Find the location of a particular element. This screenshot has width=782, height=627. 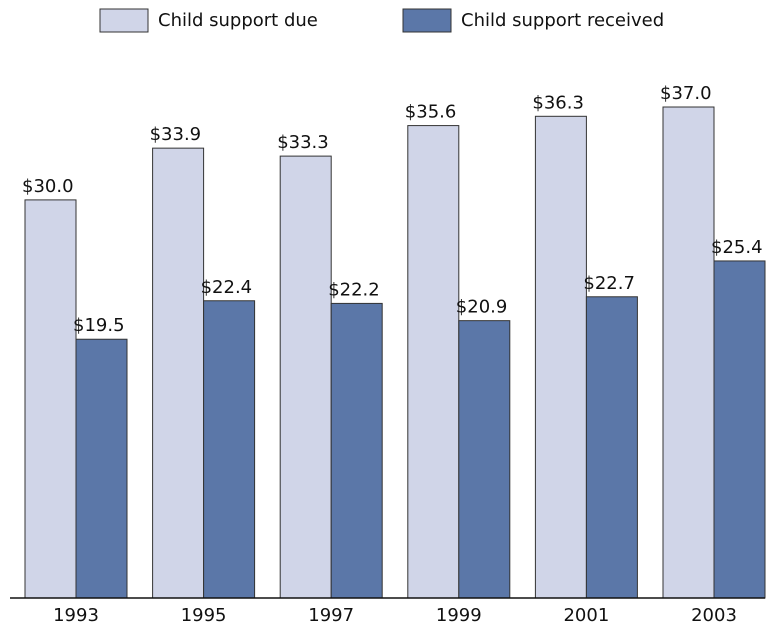

value-label: $22.4 is located at coordinates (227, 287).